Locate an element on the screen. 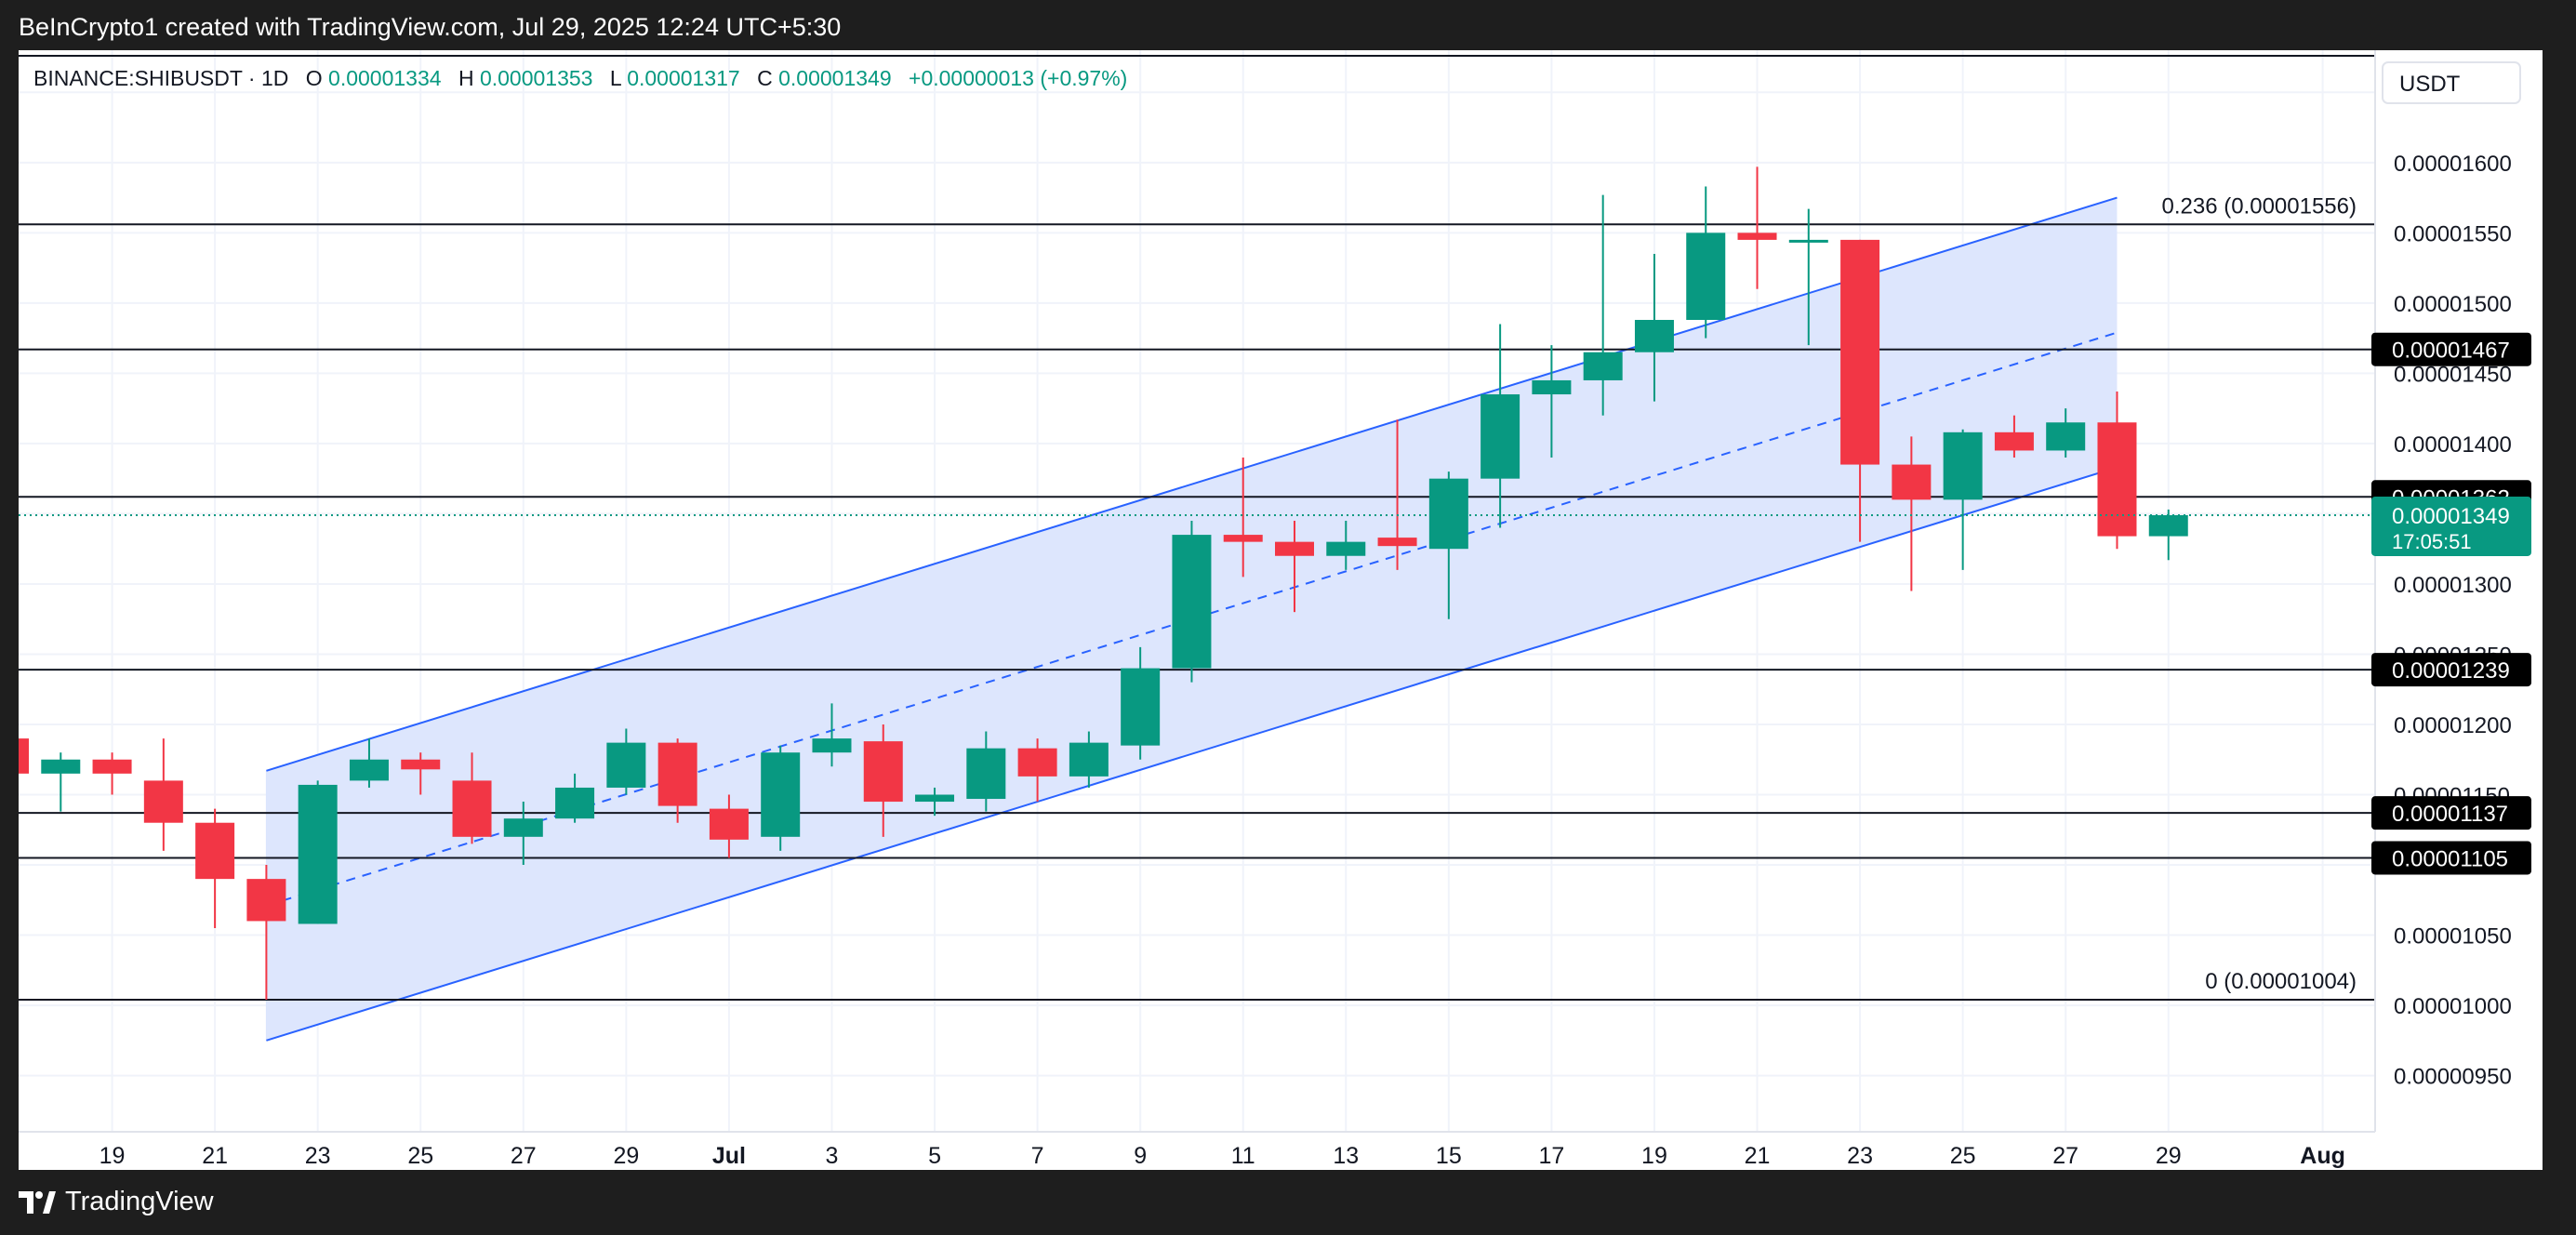  level-price-tag-label: 0.00001105 is located at coordinates (2450, 858).